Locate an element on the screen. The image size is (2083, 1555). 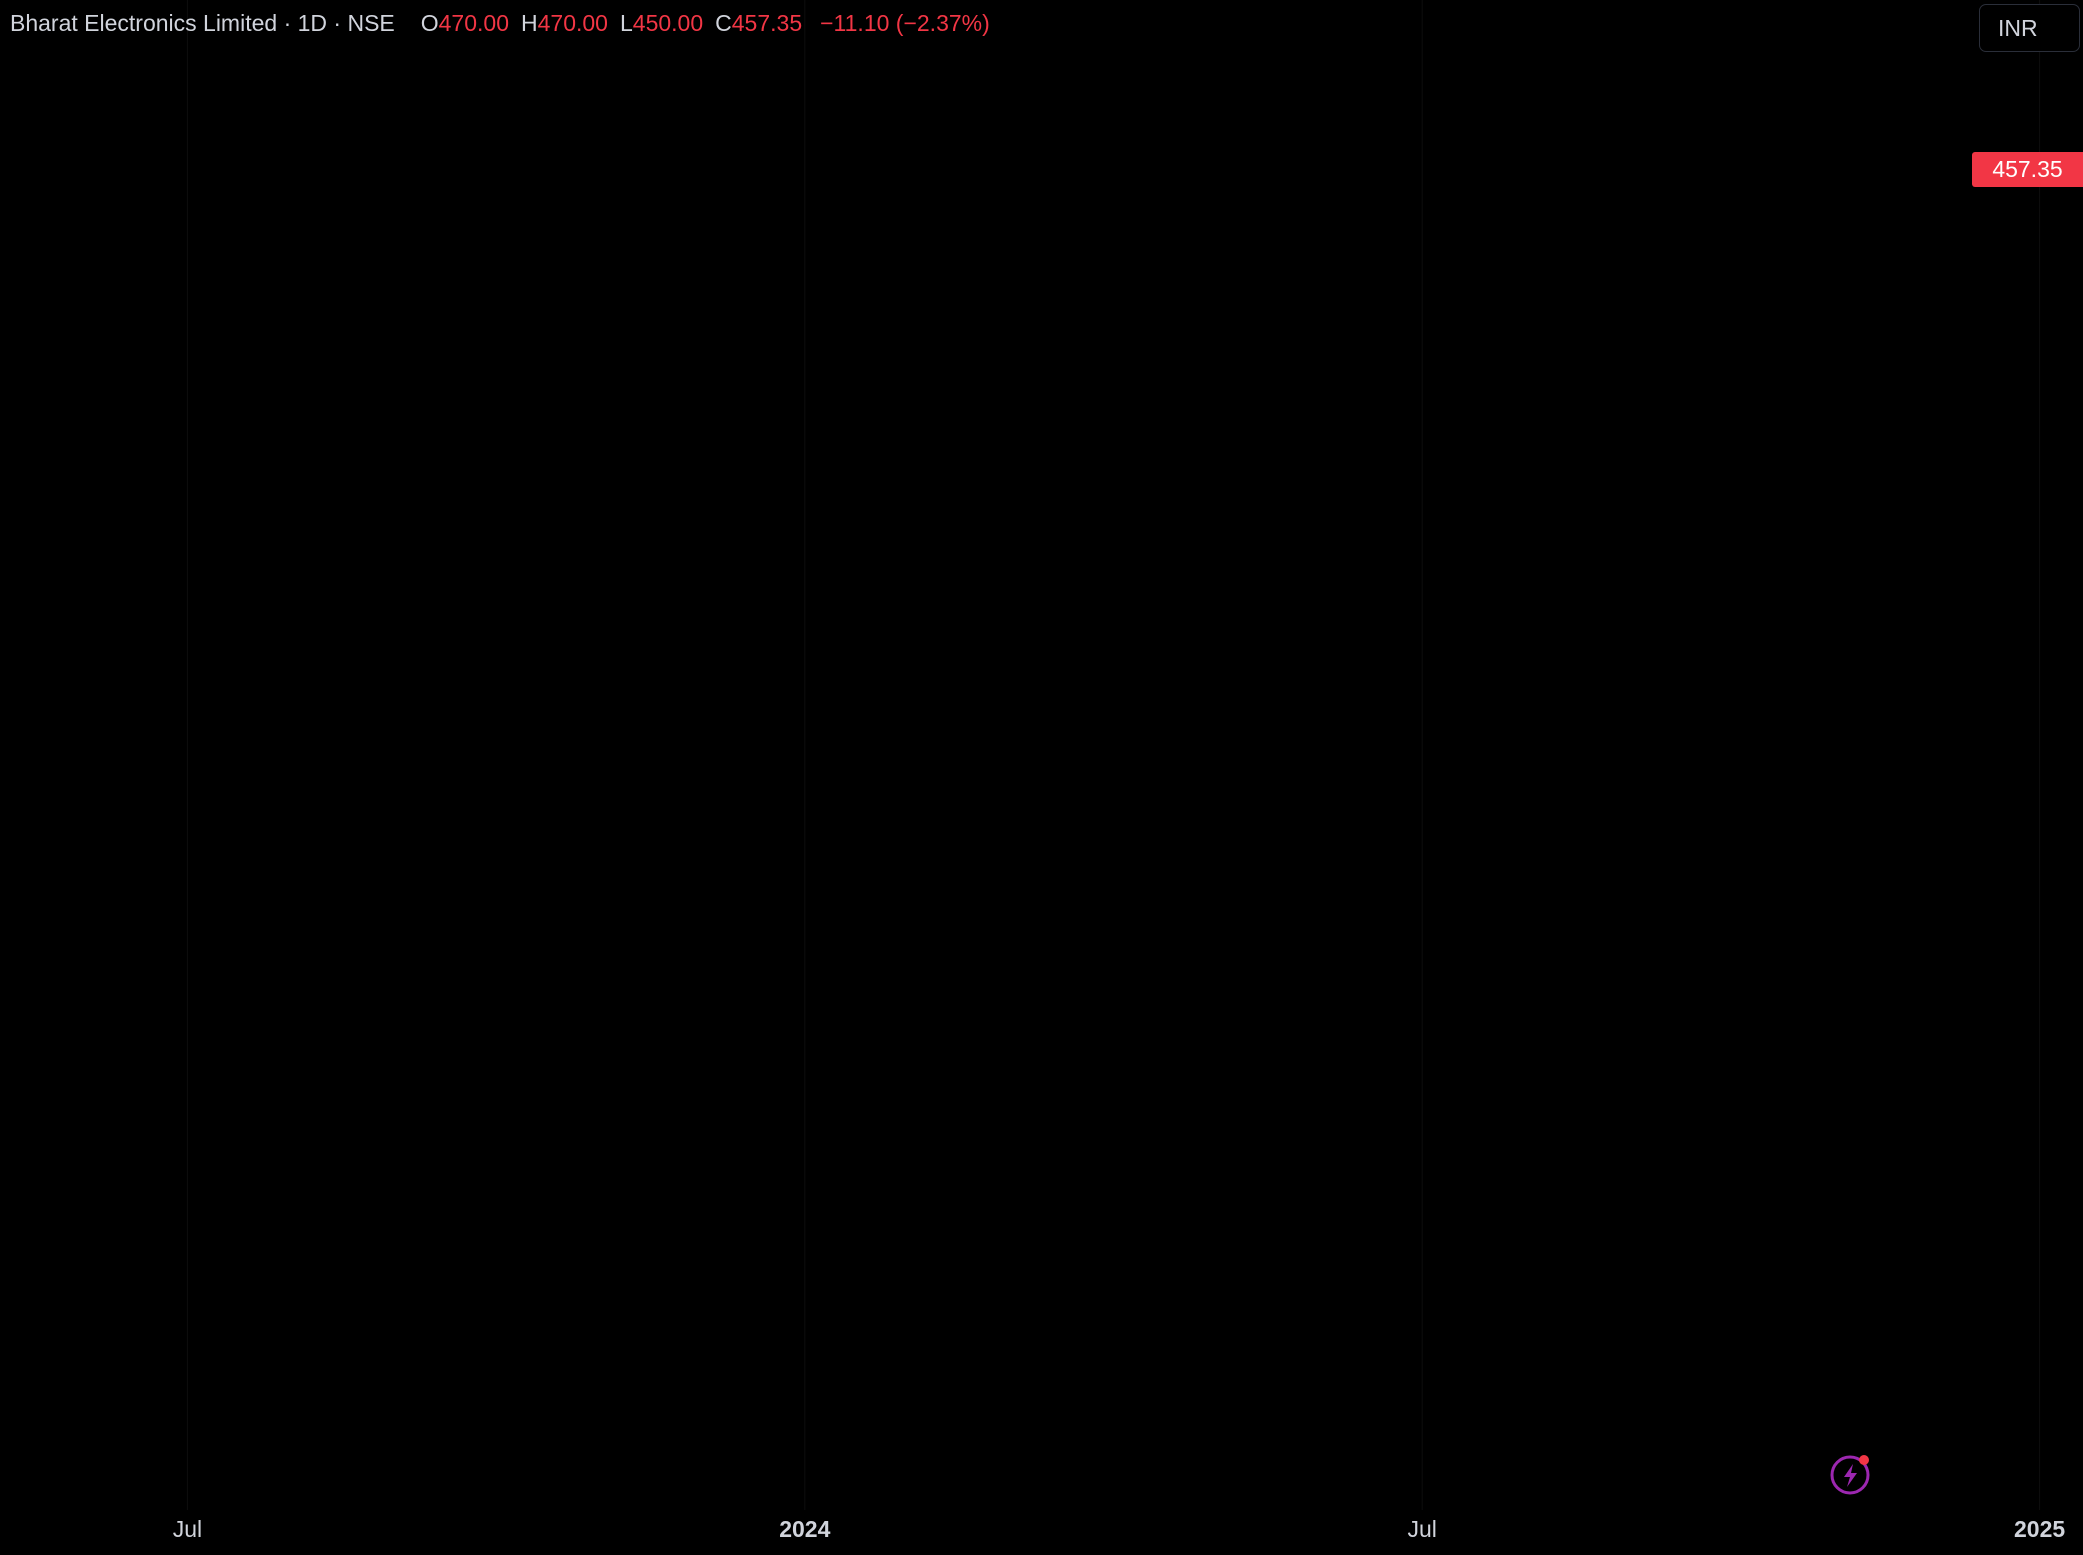
high-label: H is located at coordinates (529, 23).